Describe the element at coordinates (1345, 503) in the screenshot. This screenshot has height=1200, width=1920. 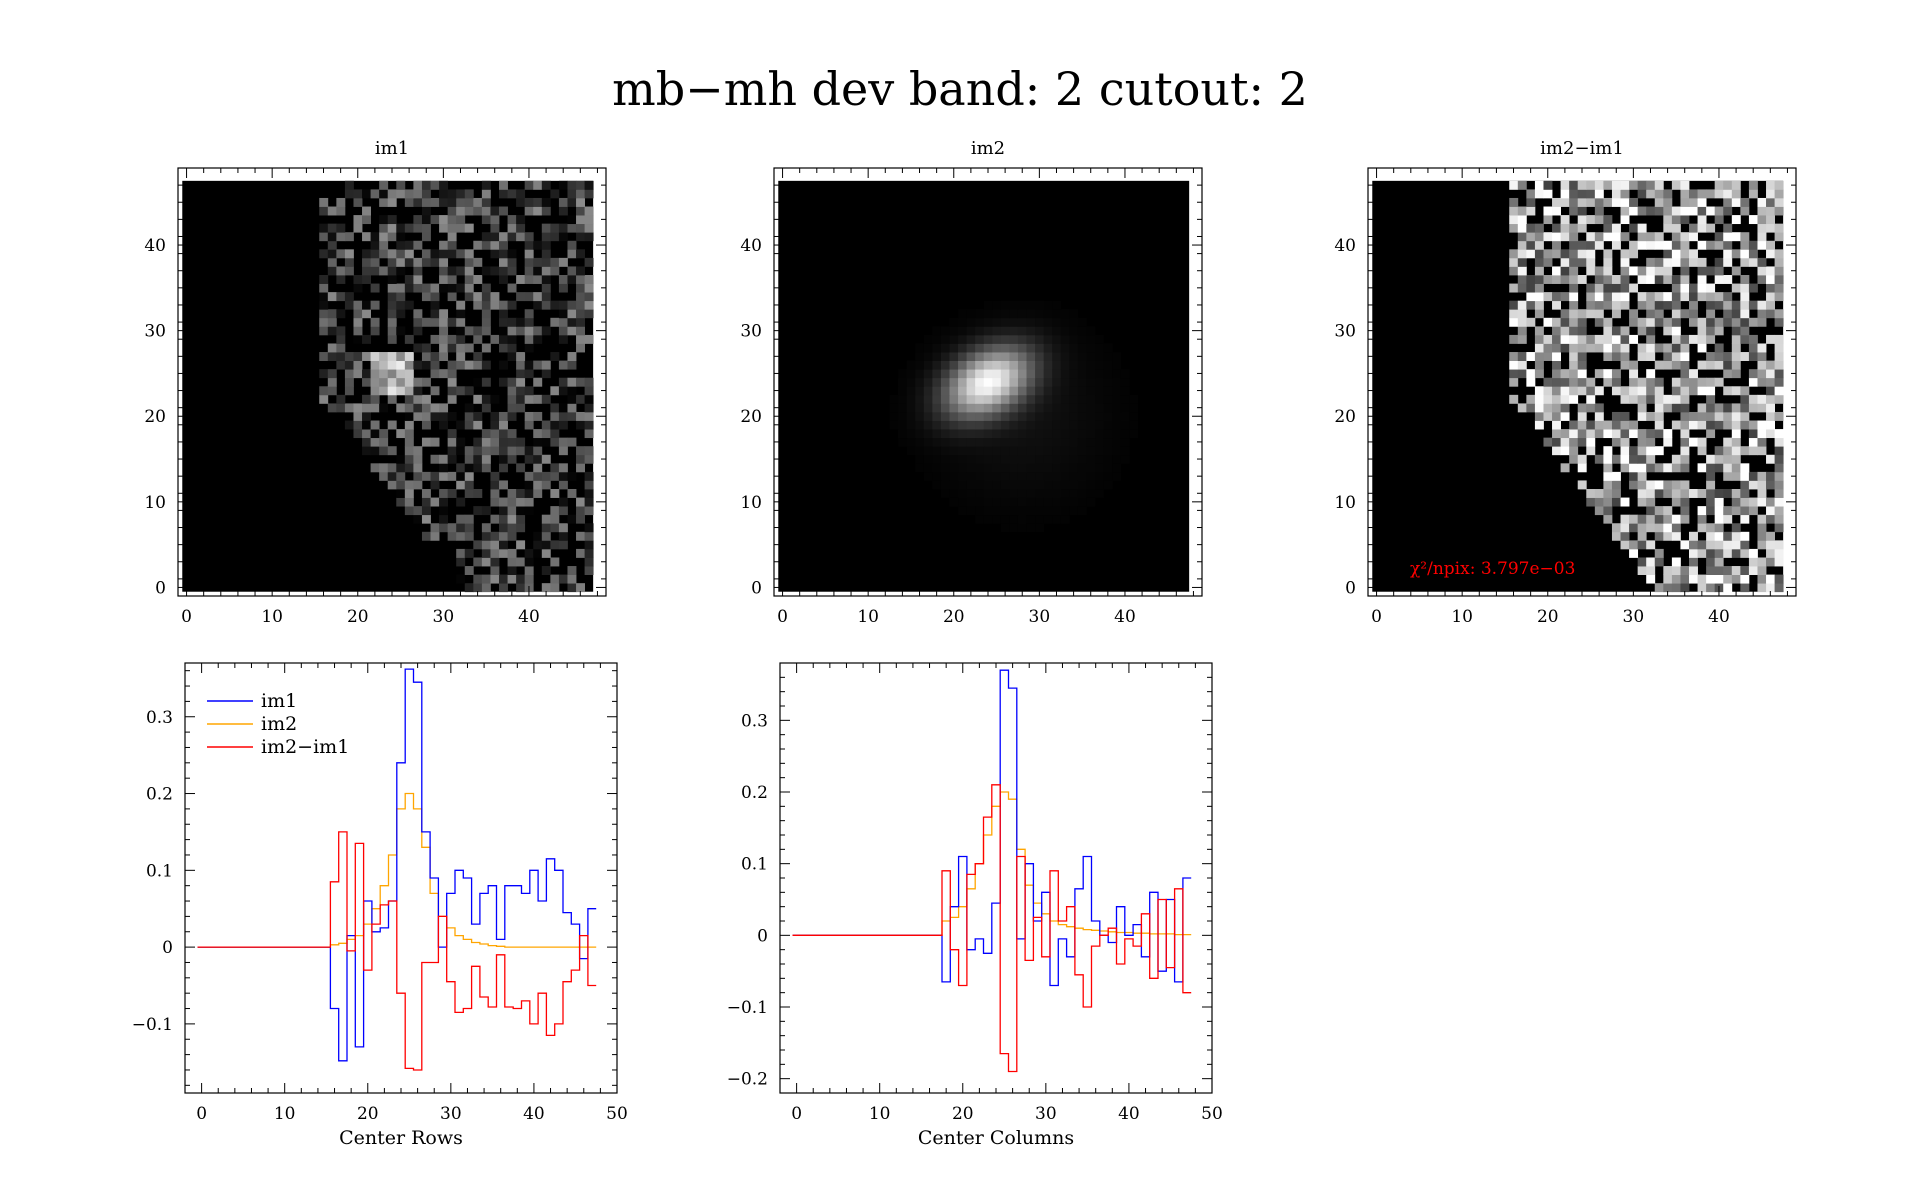
I see `y-tick-label: 10` at that location.